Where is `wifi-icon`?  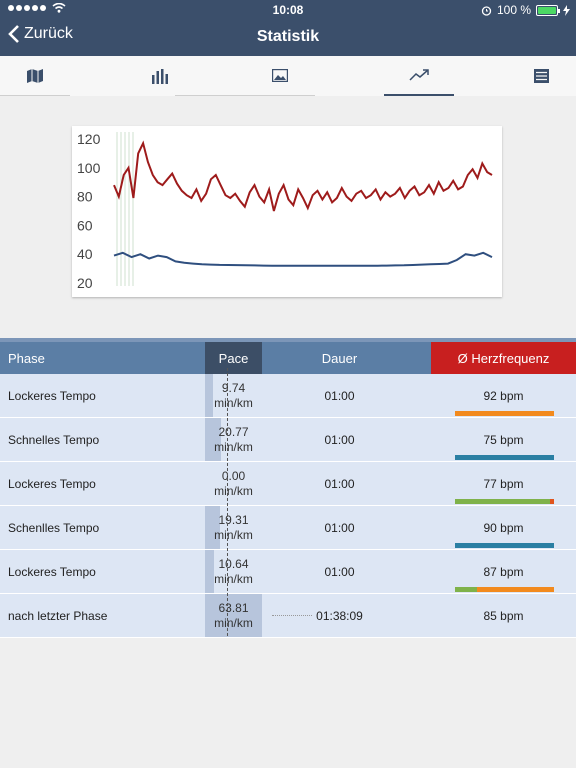 wifi-icon is located at coordinates (59, 8).